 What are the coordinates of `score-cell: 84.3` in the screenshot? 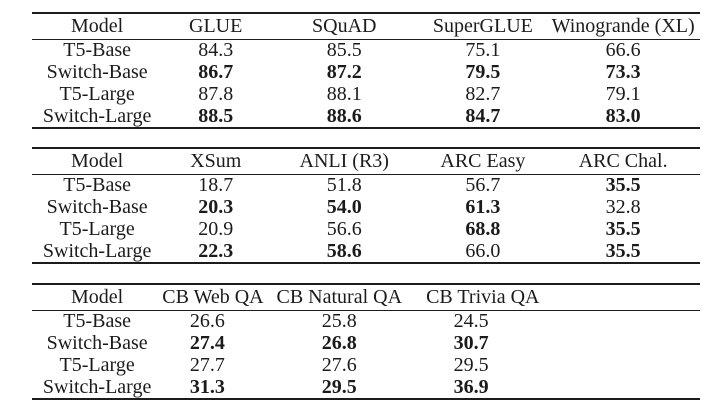 It's located at (216, 50).